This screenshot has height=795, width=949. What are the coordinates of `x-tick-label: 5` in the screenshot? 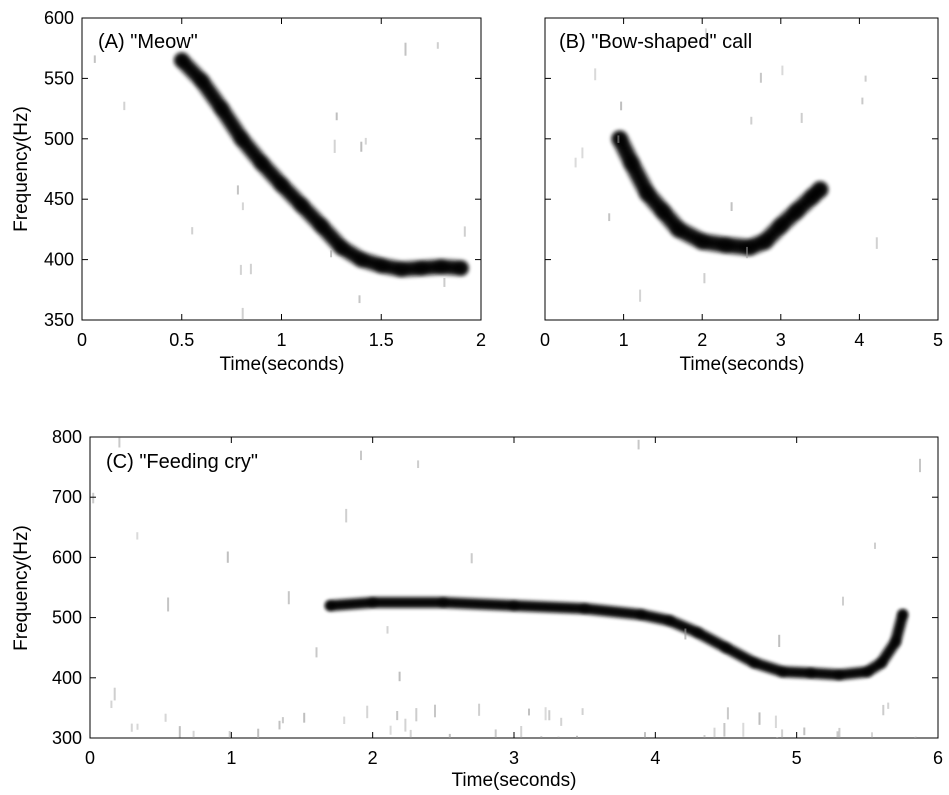 It's located at (797, 758).